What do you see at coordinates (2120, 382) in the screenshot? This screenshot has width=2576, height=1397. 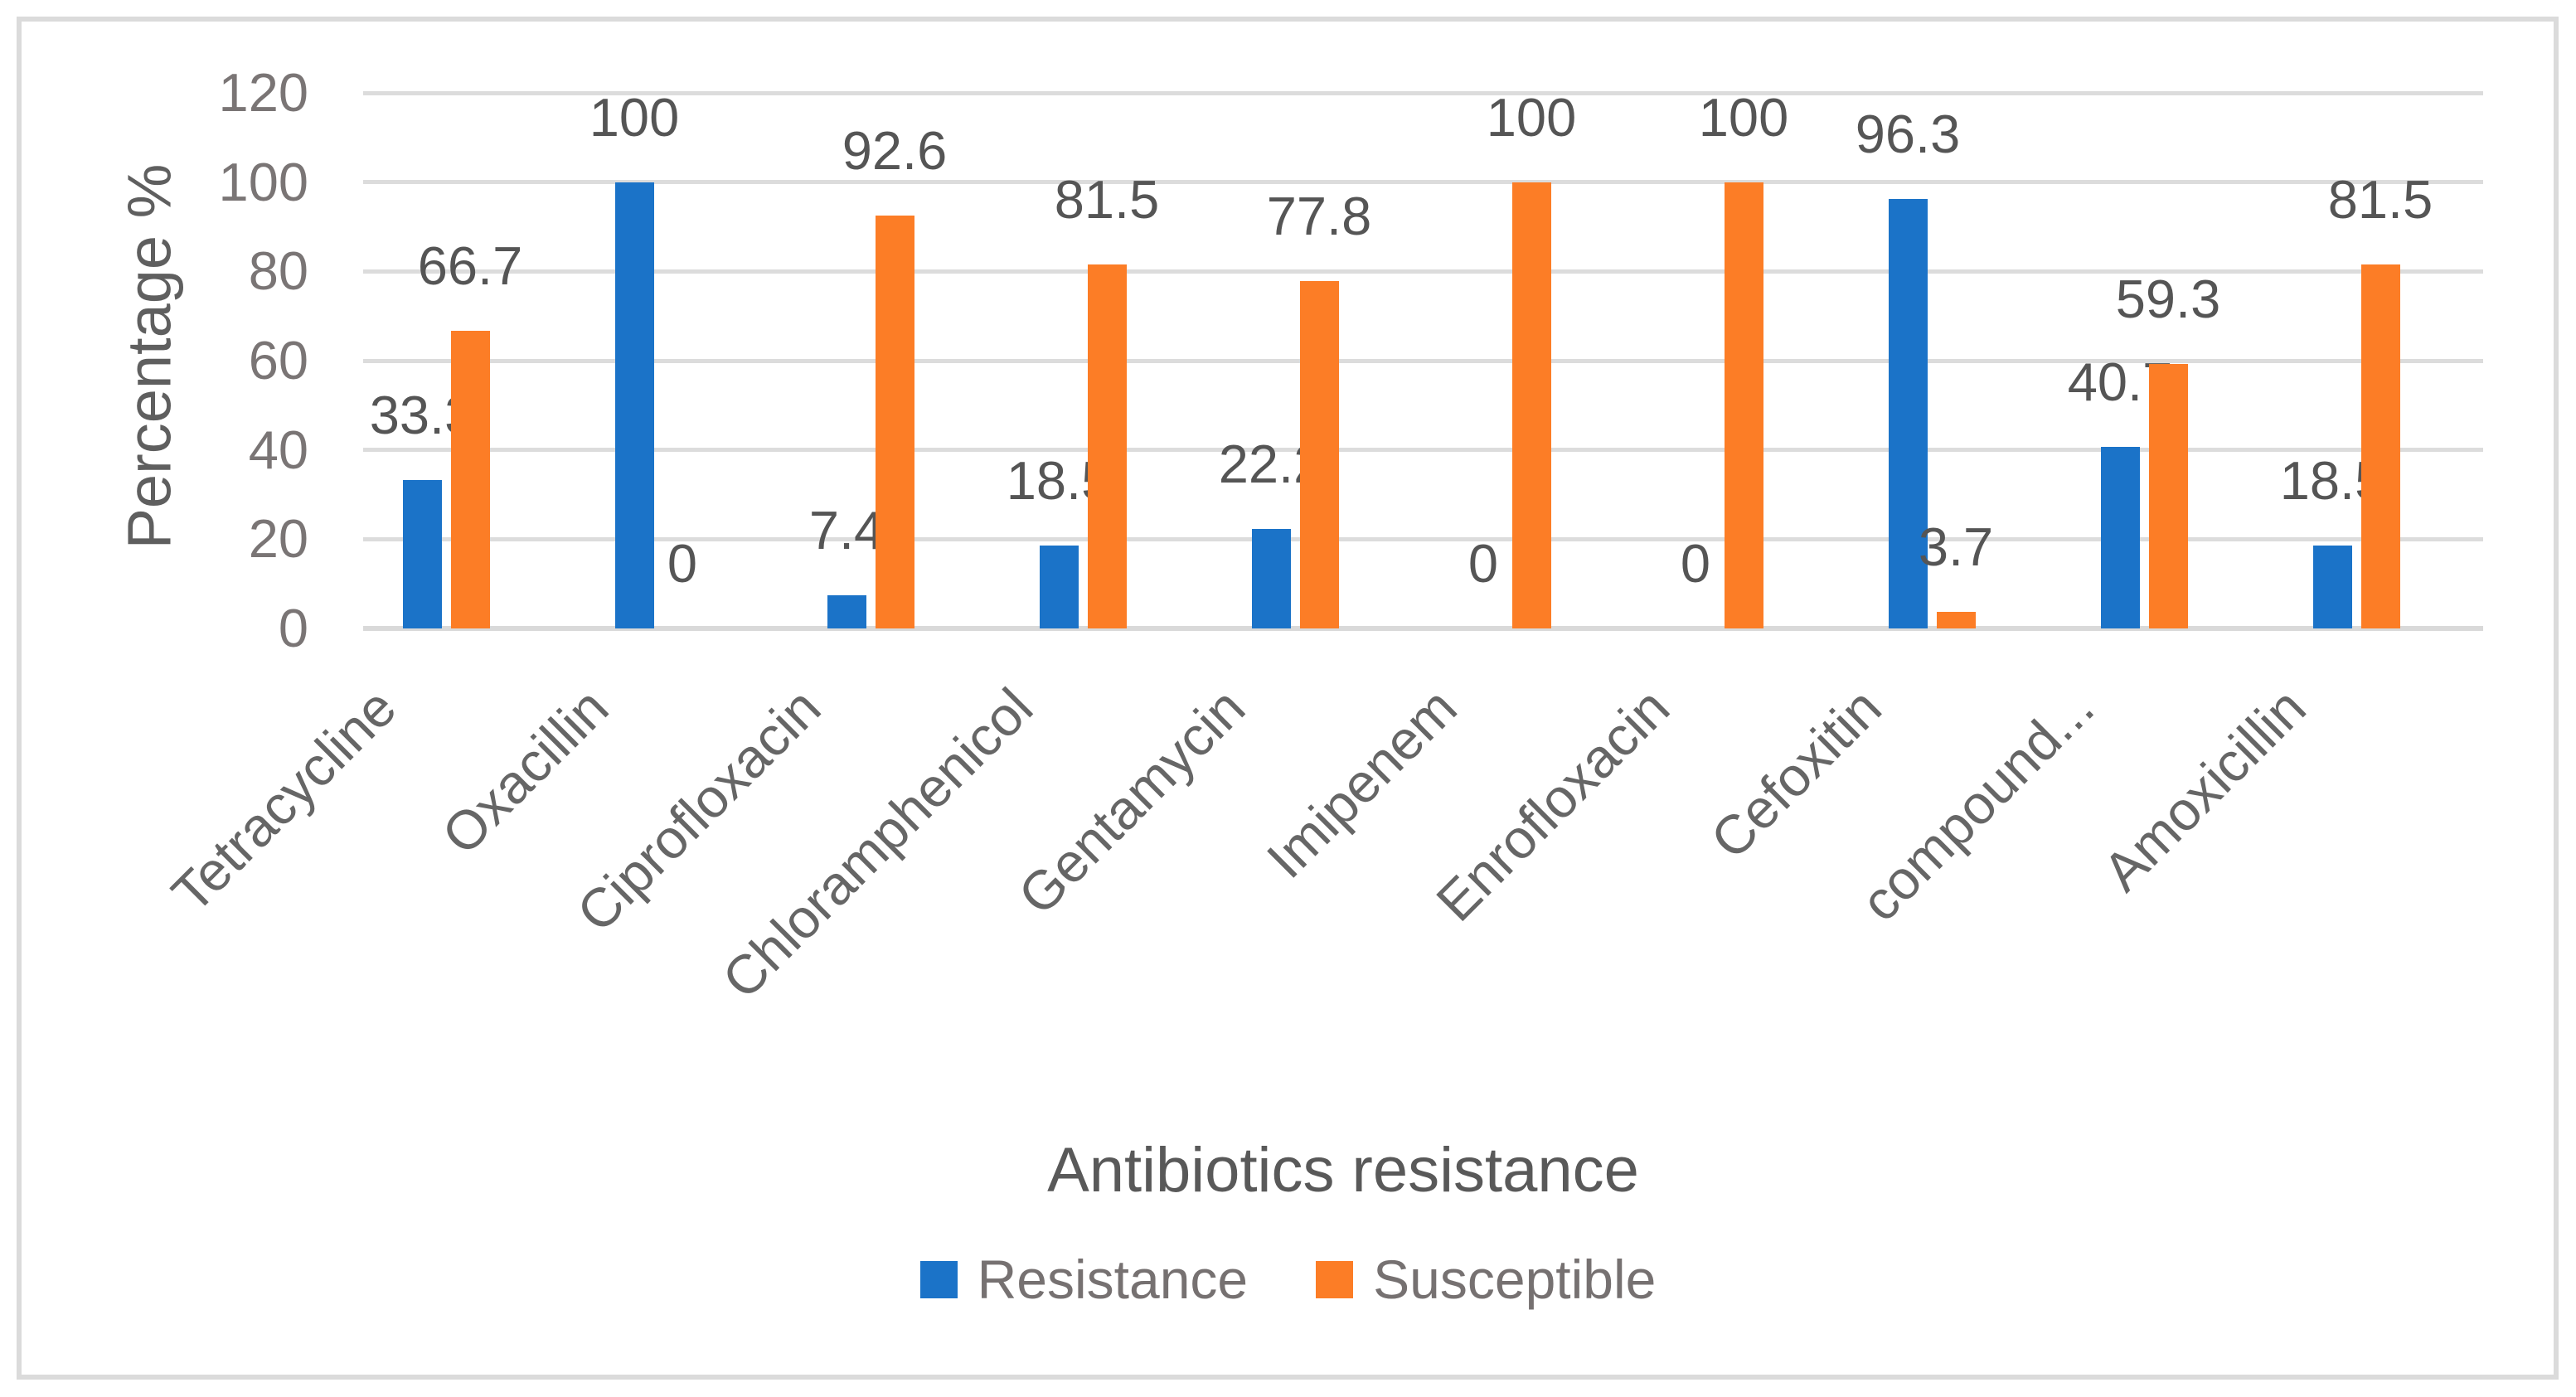 I see `bar-label-resistance-compound: 40.7` at bounding box center [2120, 382].